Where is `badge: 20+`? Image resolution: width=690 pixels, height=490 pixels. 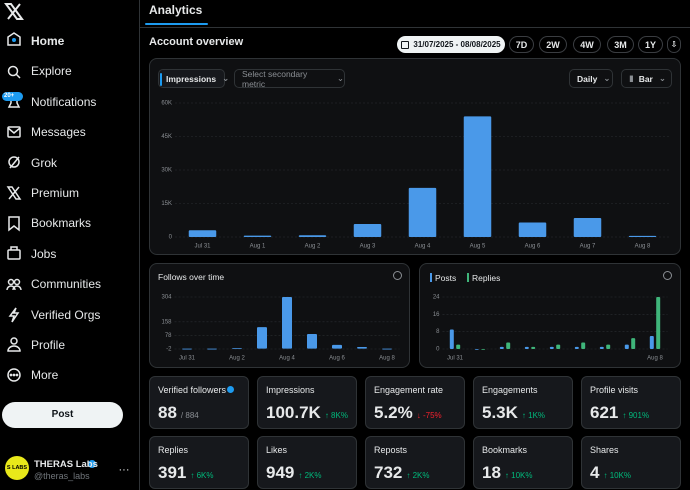 badge: 20+ is located at coordinates (9, 96).